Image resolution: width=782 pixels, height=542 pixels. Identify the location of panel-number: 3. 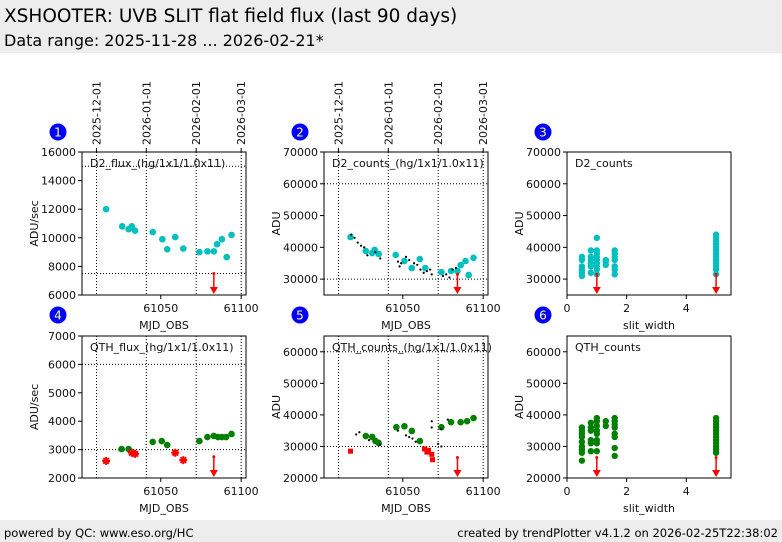
(543, 133).